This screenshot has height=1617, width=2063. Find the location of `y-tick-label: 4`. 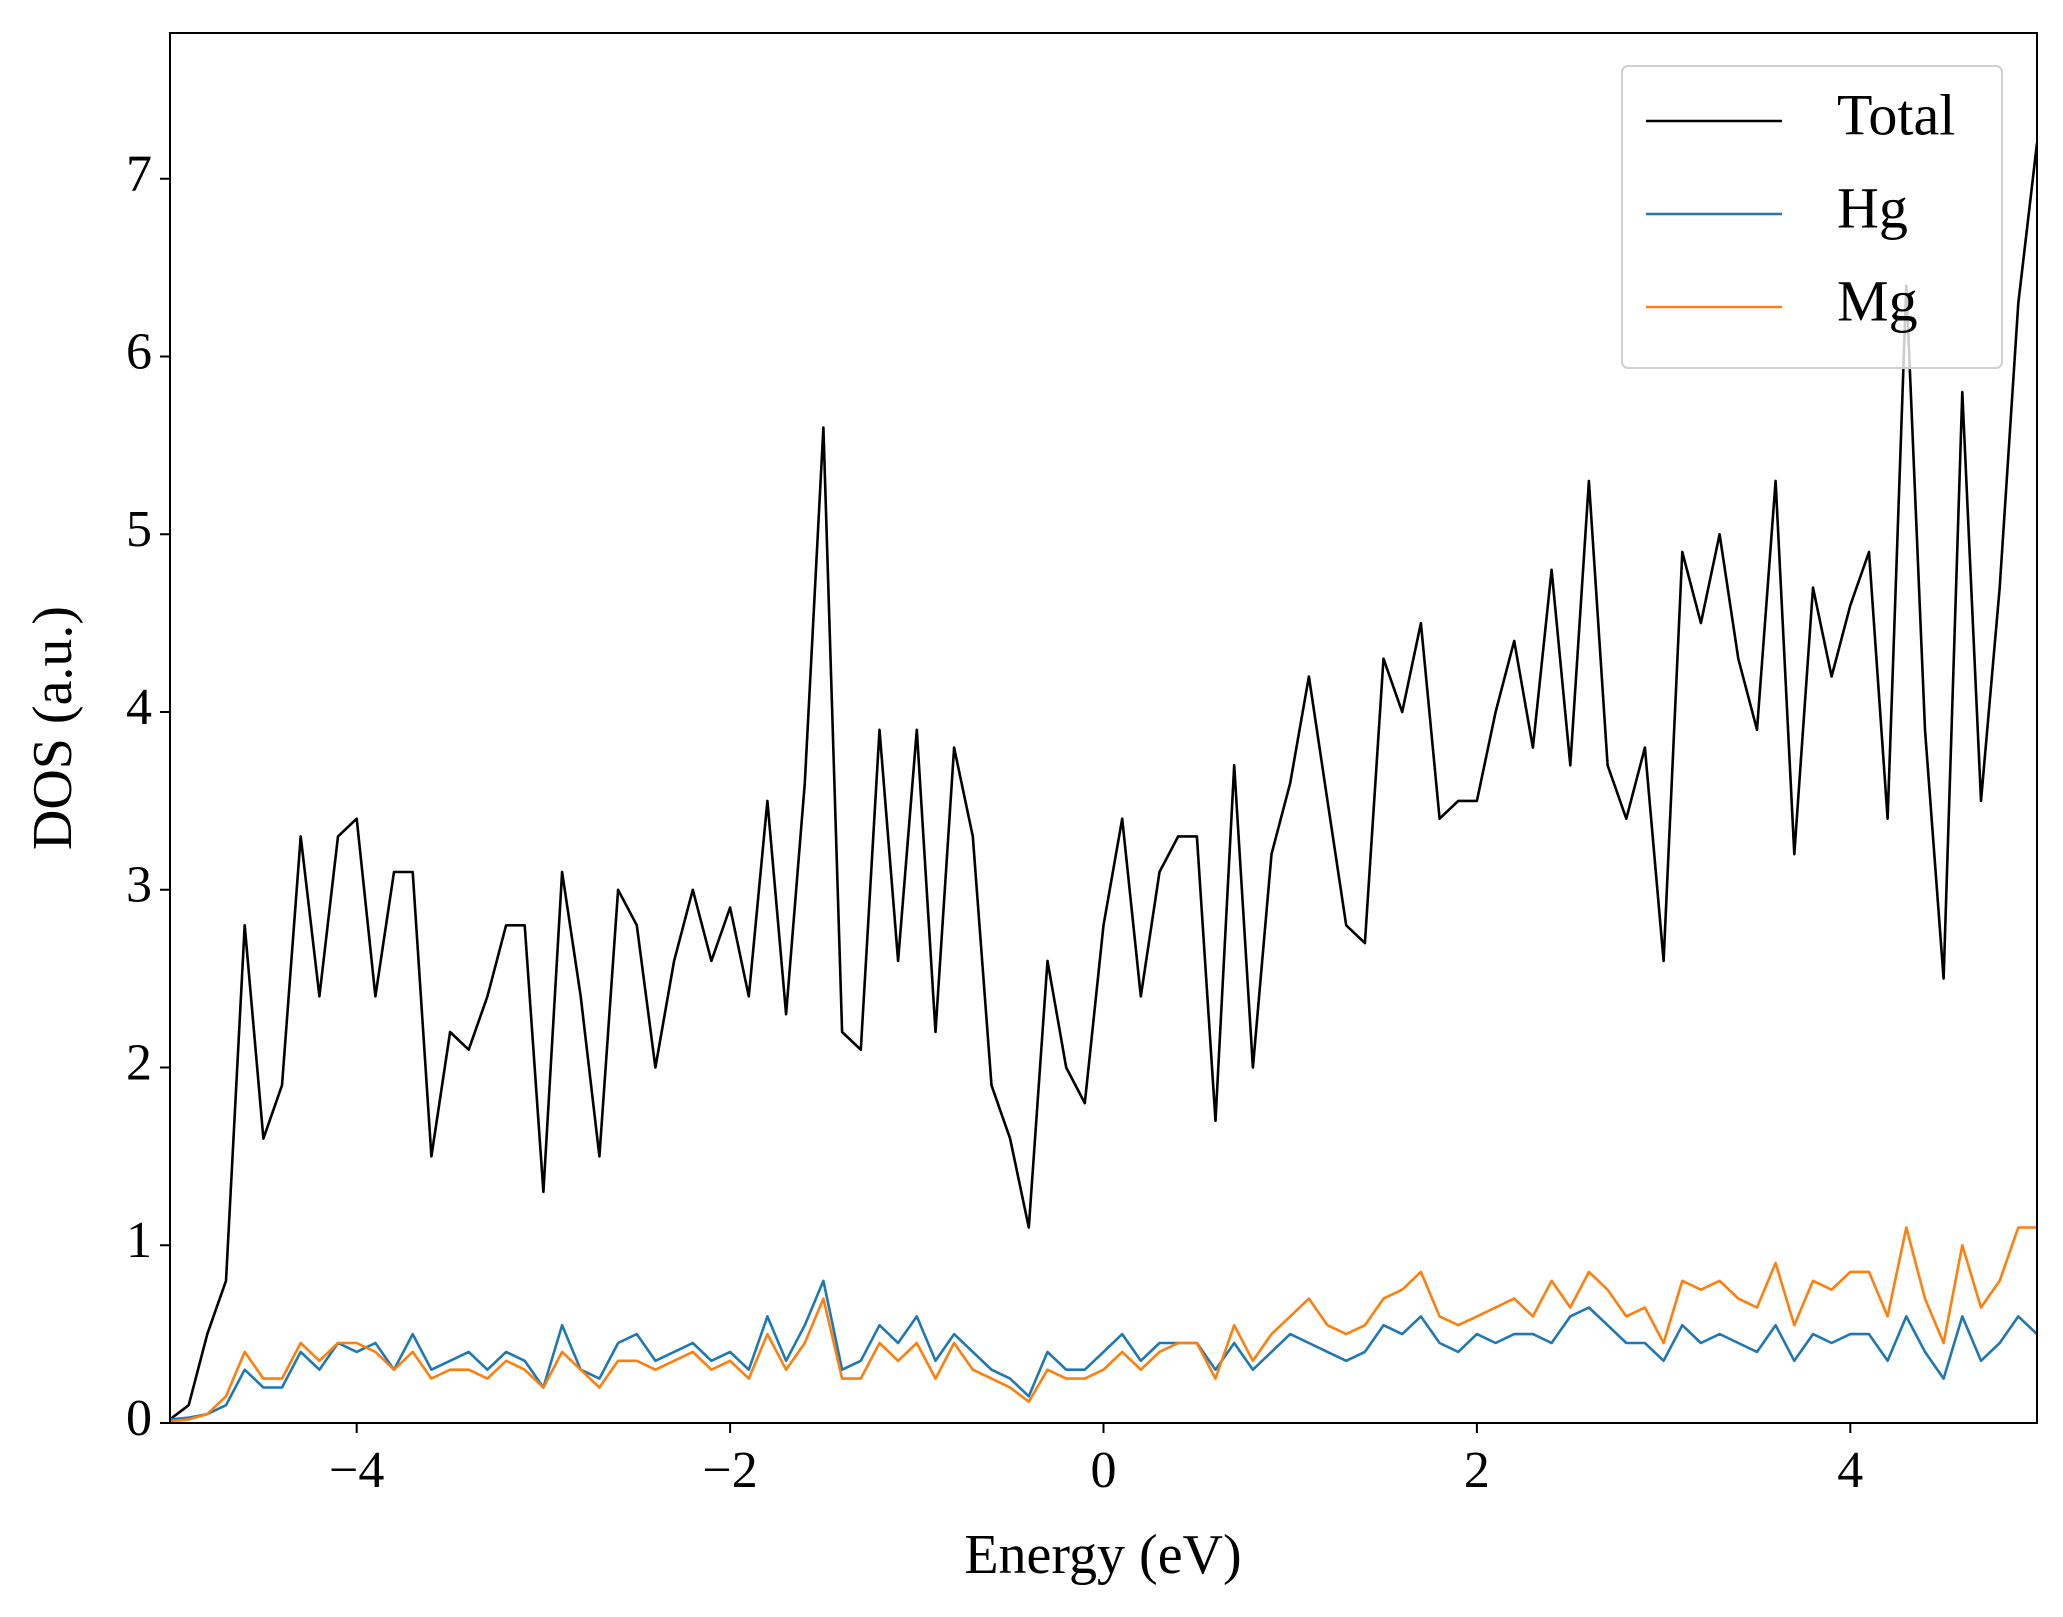

y-tick-label: 4 is located at coordinates (139, 707).